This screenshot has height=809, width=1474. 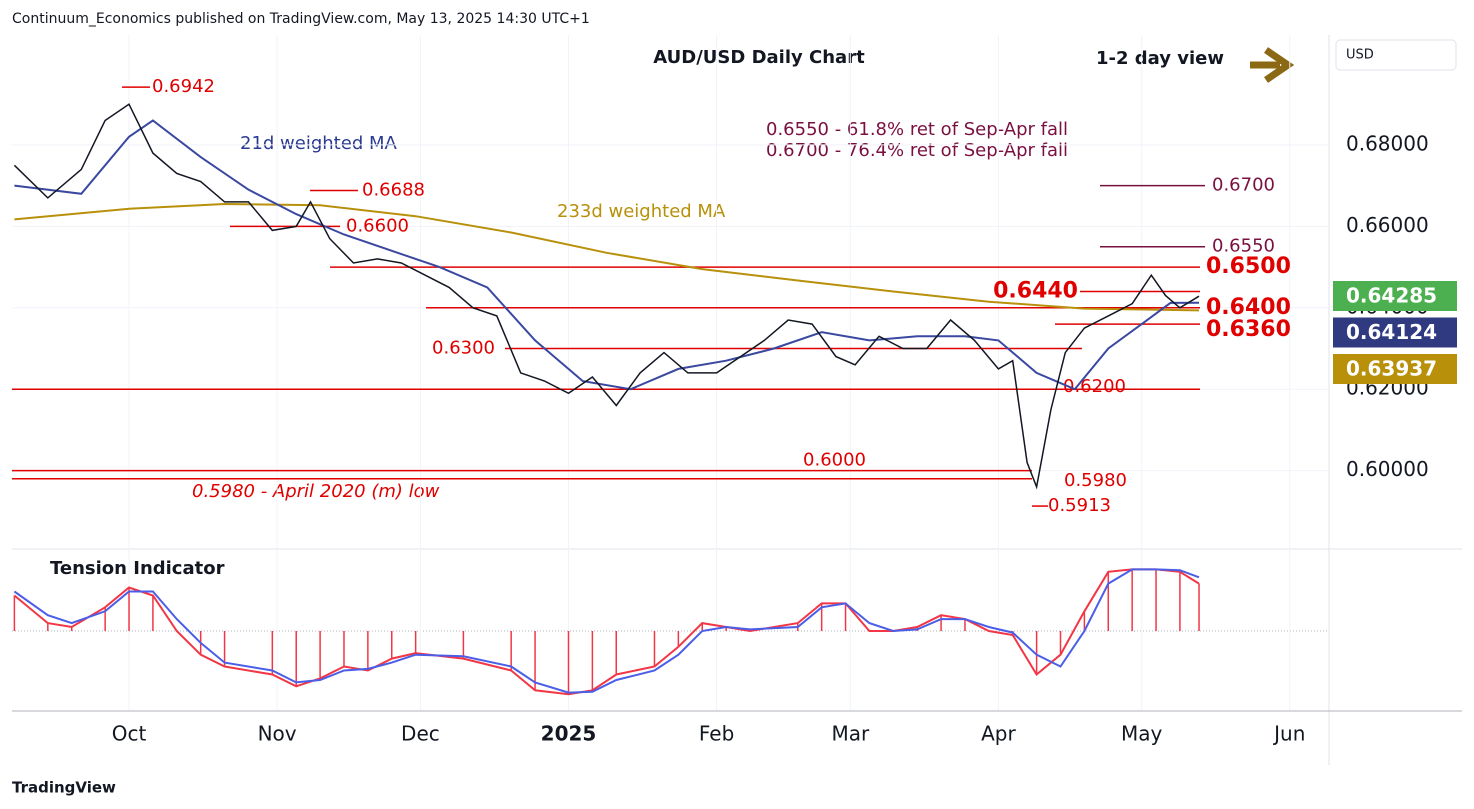 What do you see at coordinates (1243, 246) in the screenshot?
I see `level-label: 0.6550` at bounding box center [1243, 246].